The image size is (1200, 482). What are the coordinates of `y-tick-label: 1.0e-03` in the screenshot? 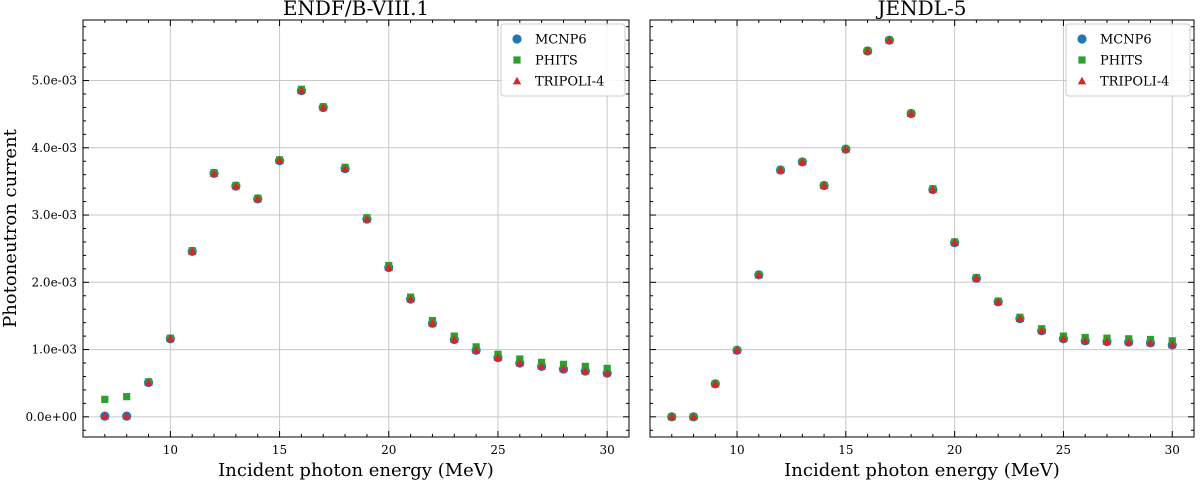 It's located at (54, 350).